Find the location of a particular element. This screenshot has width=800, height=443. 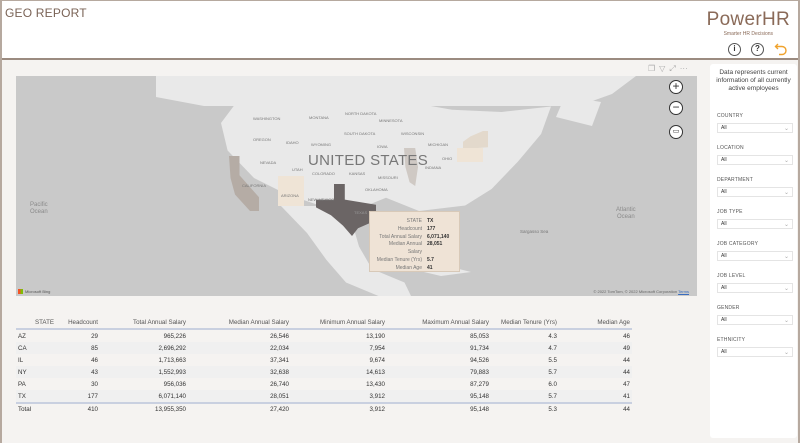

column-header-max-salary: Maximum Annual Salary is located at coordinates (455, 322).